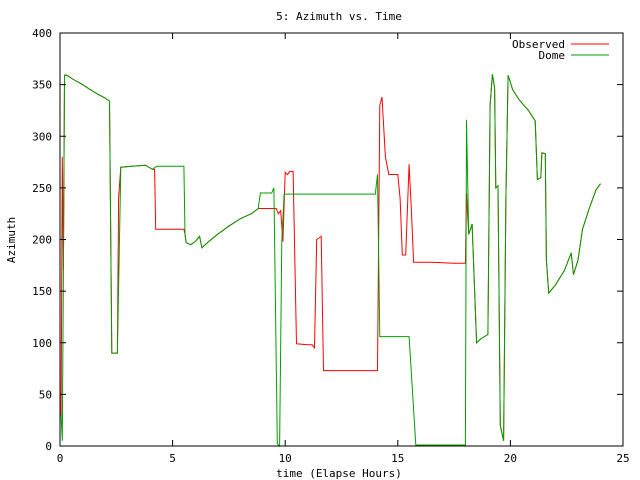 Image resolution: width=640 pixels, height=480 pixels. Describe the element at coordinates (510, 458) in the screenshot. I see `x-tick-label: 20` at that location.